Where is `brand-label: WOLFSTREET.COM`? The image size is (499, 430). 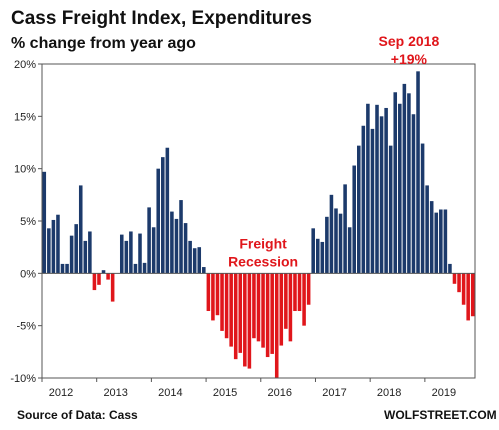 brand-label: WOLFSTREET.COM is located at coordinates (440, 415).